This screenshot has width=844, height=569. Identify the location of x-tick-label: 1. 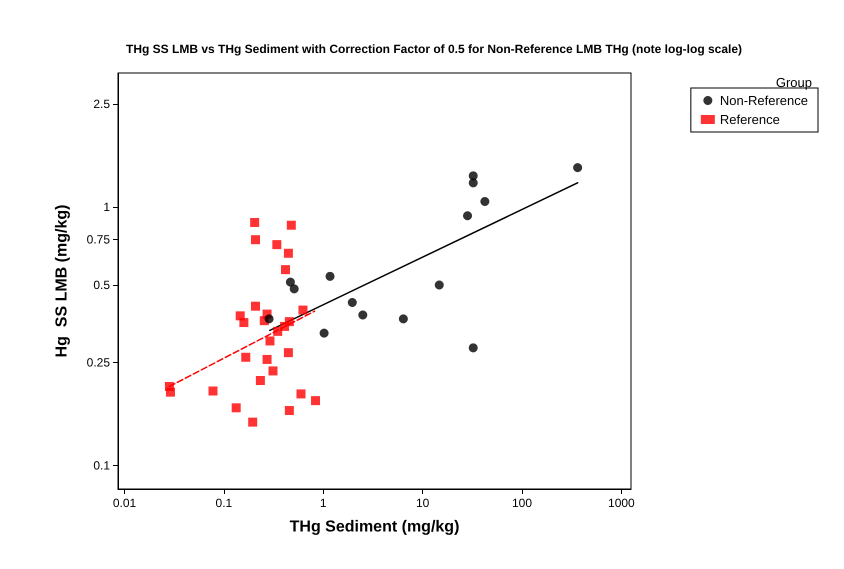
(323, 503).